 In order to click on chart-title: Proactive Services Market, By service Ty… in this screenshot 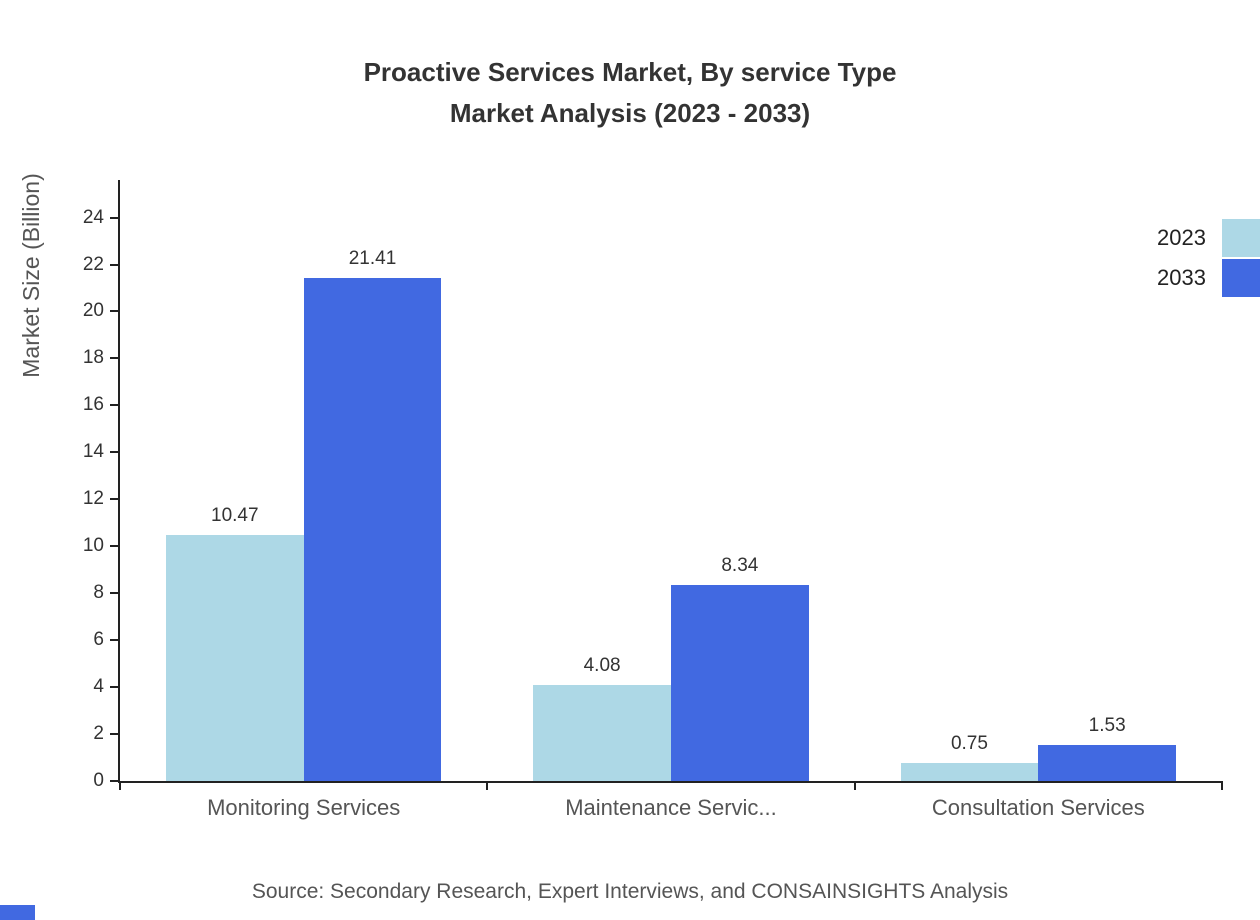, I will do `click(630, 93)`.